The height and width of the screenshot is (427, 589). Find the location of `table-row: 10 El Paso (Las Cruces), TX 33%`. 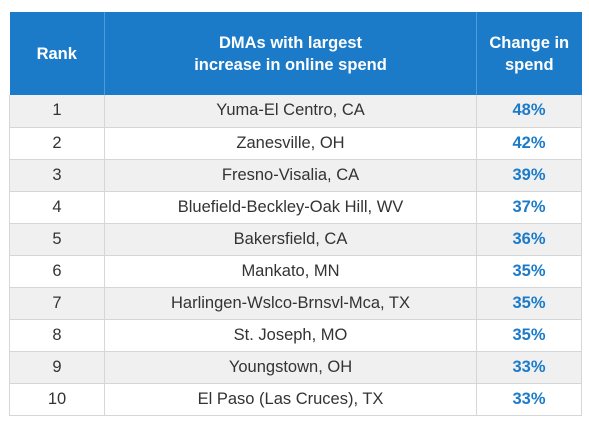

table-row: 10 El Paso (Las Cruces), TX 33% is located at coordinates (295, 399).